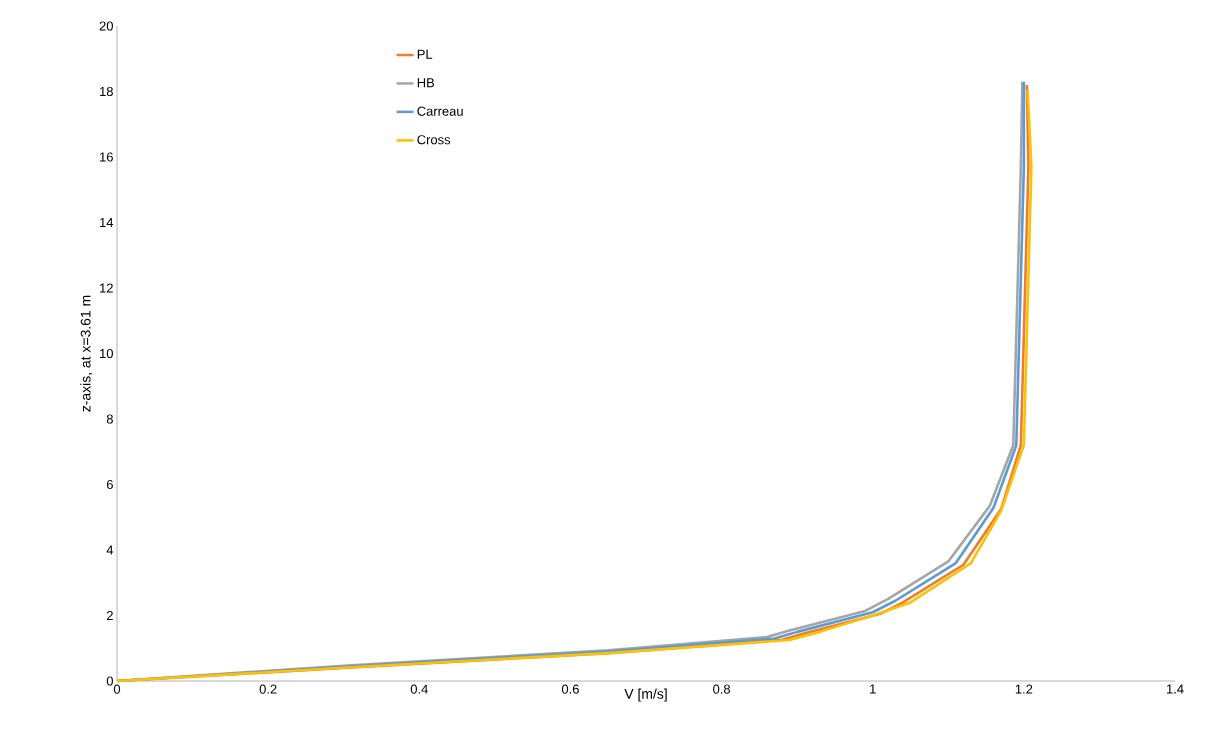 This screenshot has width=1206, height=745. Describe the element at coordinates (645, 695) in the screenshot. I see `x-axis-title: V [m/s]` at that location.